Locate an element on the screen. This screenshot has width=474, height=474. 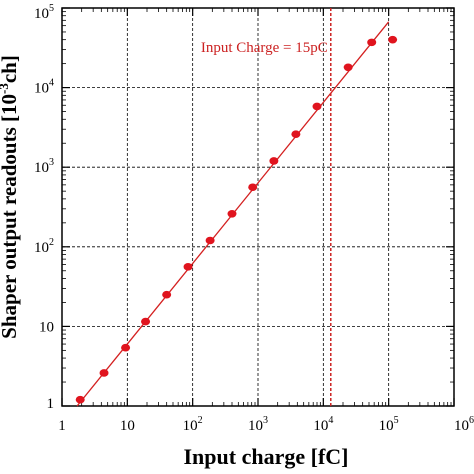
x-tick-labels: 1 10 10² 10³ 10⁴ 10⁵ 10⁶ is located at coordinates (266, 424).